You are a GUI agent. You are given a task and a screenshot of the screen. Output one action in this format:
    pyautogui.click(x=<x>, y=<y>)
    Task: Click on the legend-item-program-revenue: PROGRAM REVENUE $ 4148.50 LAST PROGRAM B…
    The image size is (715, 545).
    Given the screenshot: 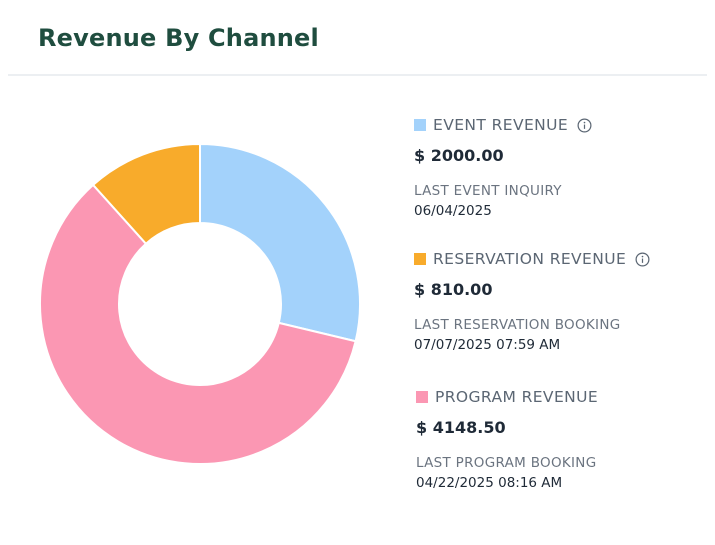 What is the action you would take?
    pyautogui.click(x=507, y=438)
    